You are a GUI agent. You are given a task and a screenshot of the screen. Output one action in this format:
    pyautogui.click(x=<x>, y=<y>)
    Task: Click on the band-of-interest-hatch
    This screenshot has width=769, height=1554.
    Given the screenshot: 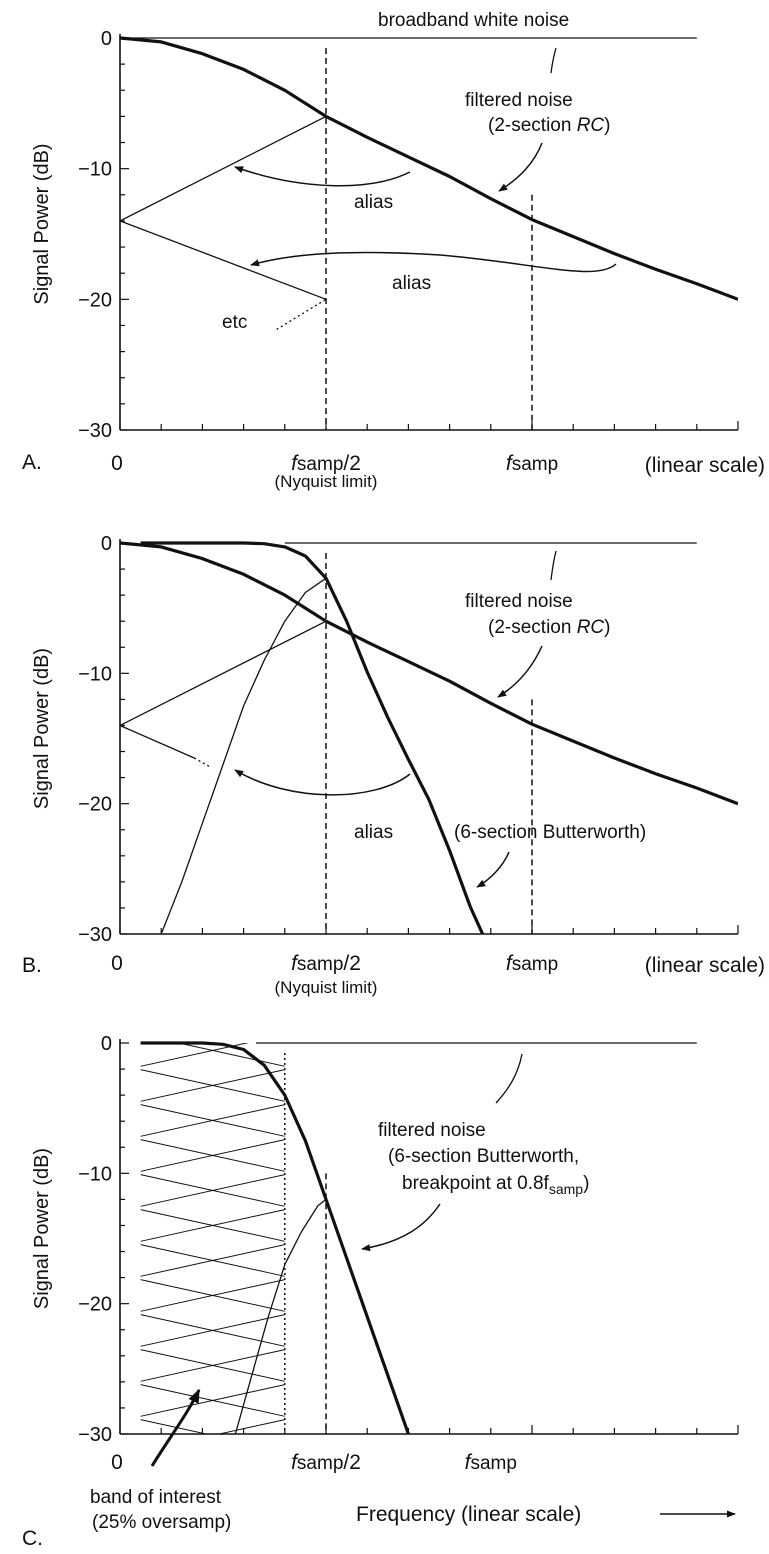 What is the action you would take?
    pyautogui.click(x=212, y=1121)
    